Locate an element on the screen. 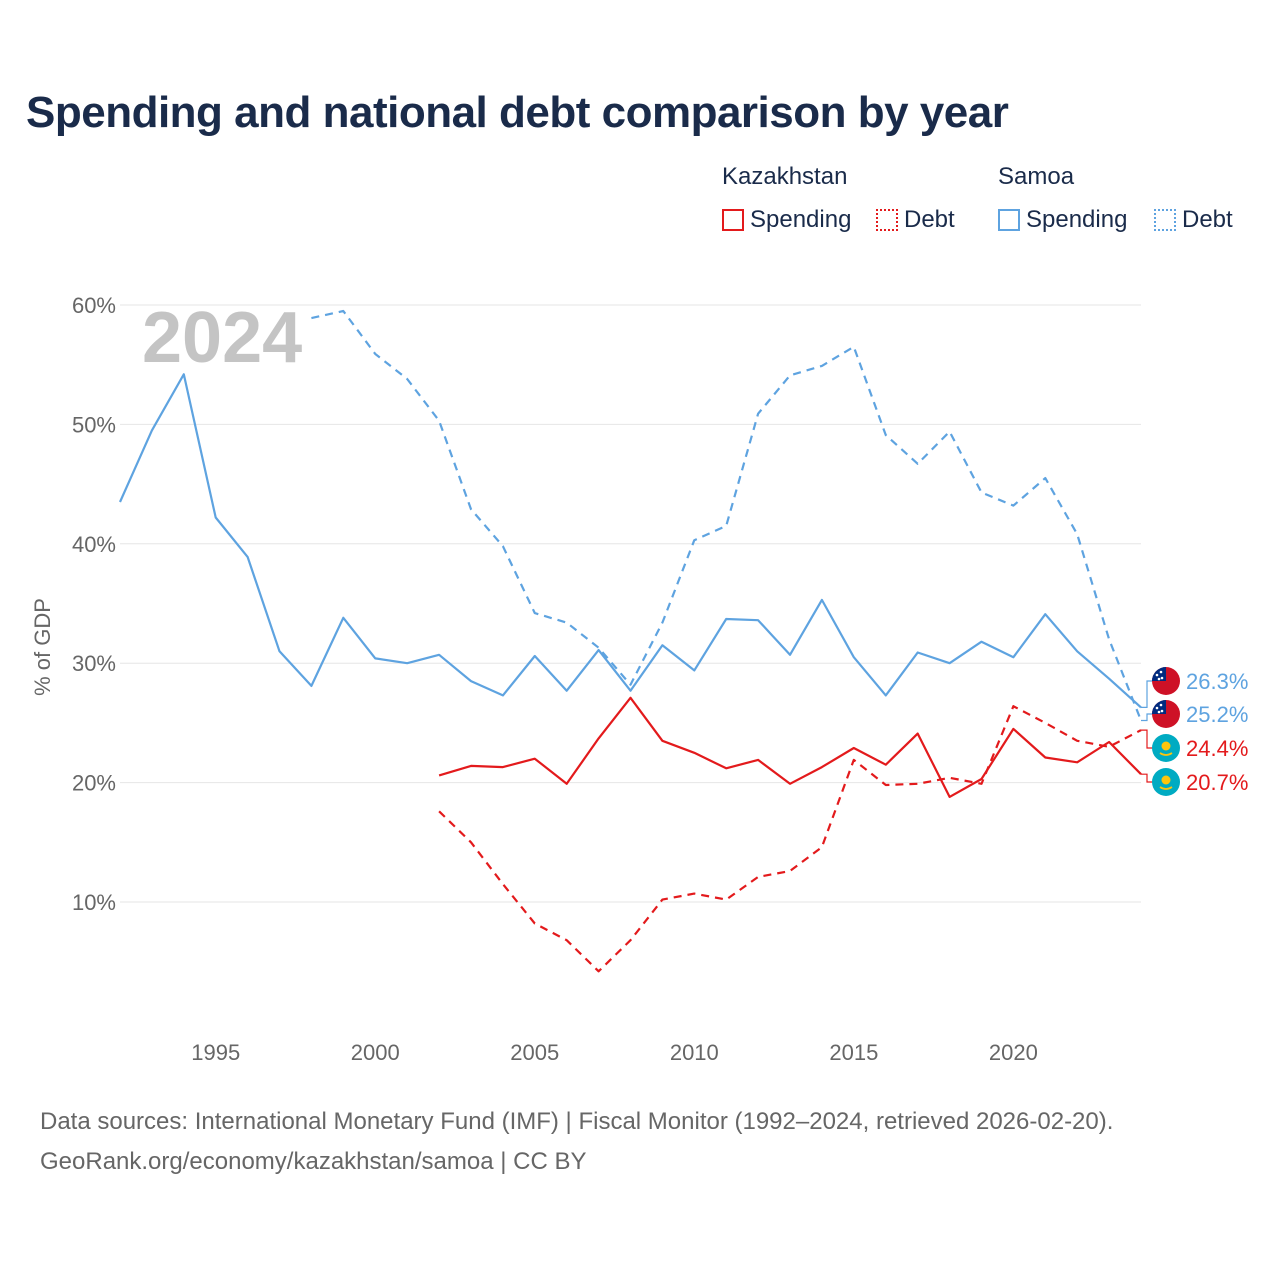 The image size is (1280, 1280). y-tick-label: 10% is located at coordinates (94, 902).